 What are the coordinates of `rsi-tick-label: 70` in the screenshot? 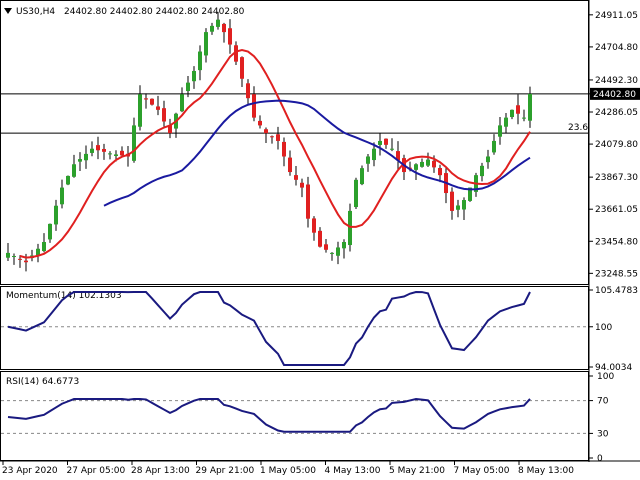 It's located at (603, 402).